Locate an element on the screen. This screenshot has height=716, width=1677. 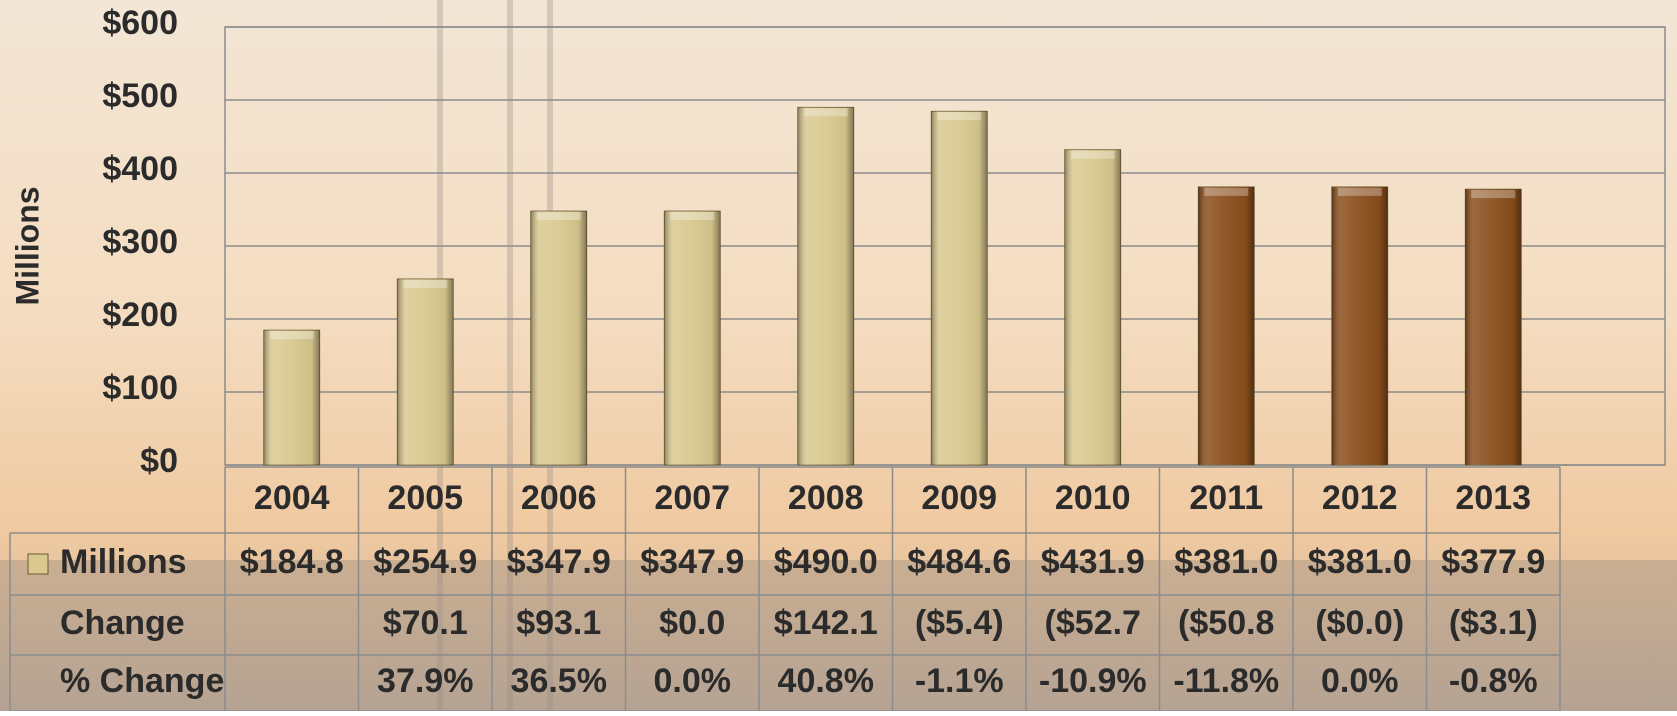
table-value: ($5.4) is located at coordinates (959, 623).